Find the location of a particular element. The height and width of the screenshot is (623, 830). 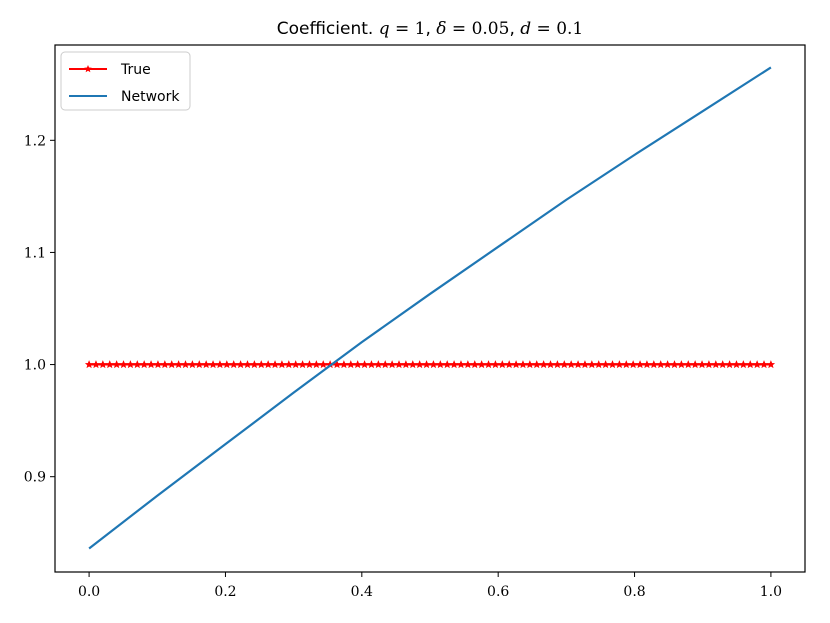

x-tick-label: 0.4 is located at coordinates (362, 592).